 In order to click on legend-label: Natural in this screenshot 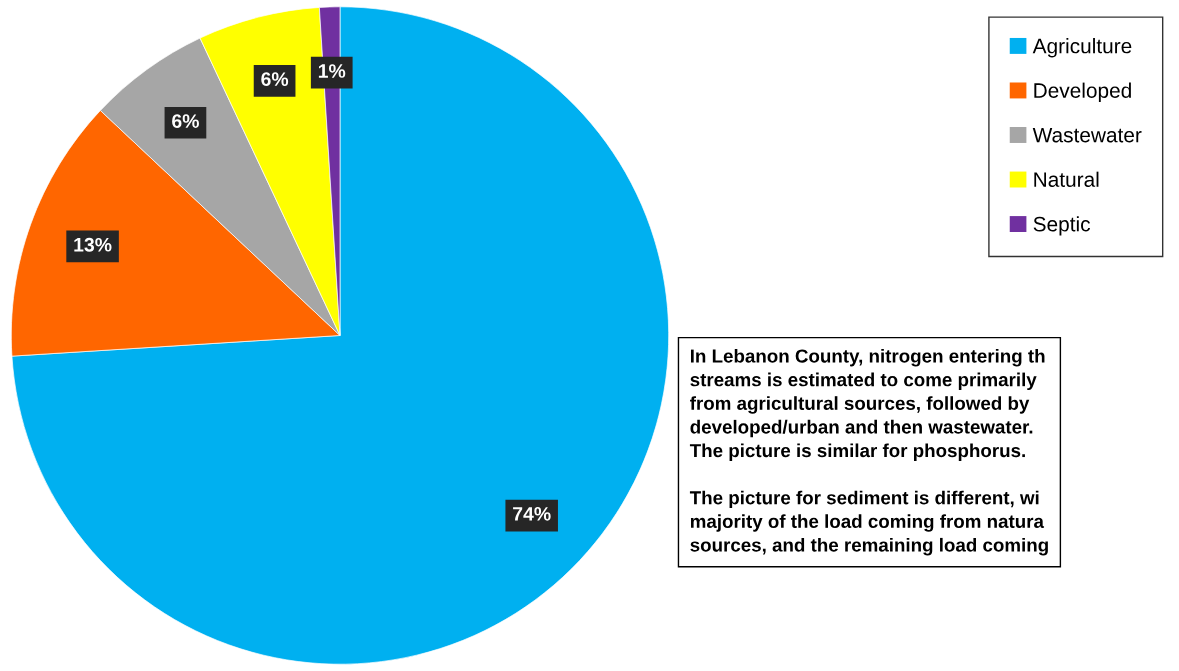, I will do `click(1066, 179)`.